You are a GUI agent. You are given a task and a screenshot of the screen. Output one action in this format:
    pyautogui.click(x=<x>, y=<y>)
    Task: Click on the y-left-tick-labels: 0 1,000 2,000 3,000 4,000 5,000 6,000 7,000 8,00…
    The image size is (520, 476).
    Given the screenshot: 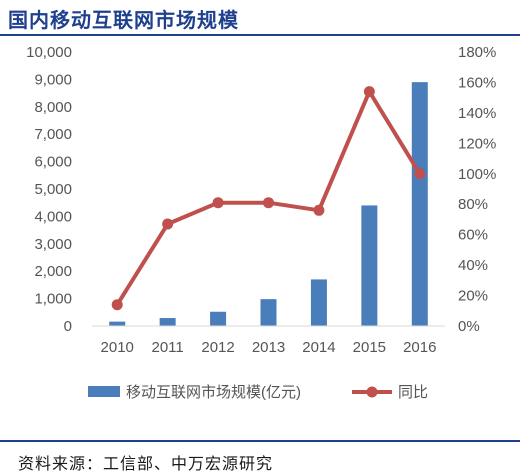 What is the action you would take?
    pyautogui.click(x=49, y=189)
    